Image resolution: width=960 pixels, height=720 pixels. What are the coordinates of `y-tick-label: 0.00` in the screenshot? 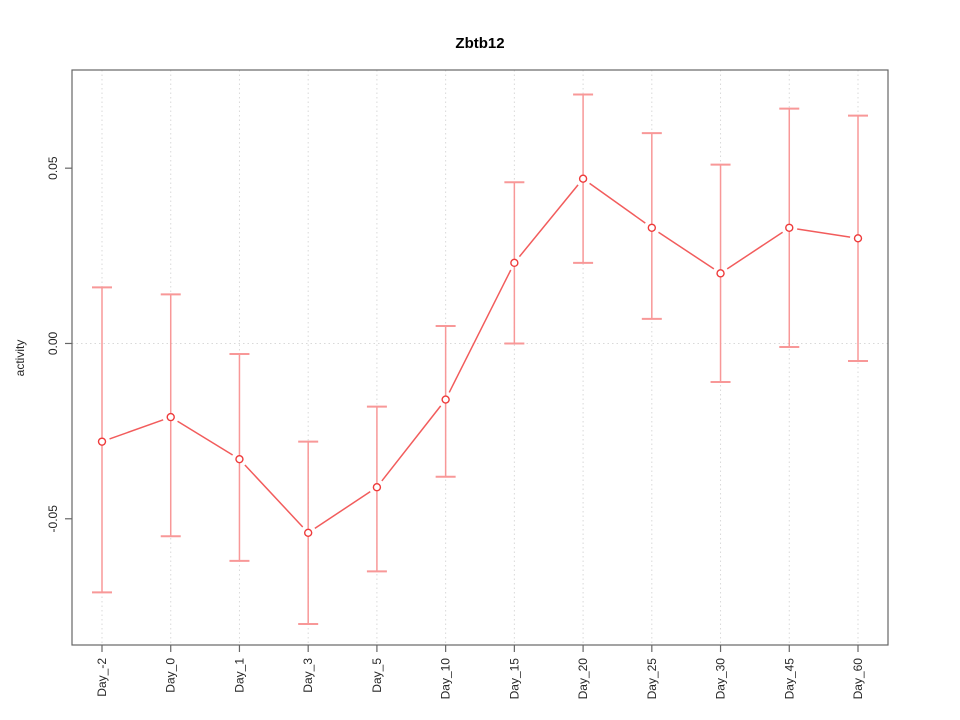 It's located at (53, 343).